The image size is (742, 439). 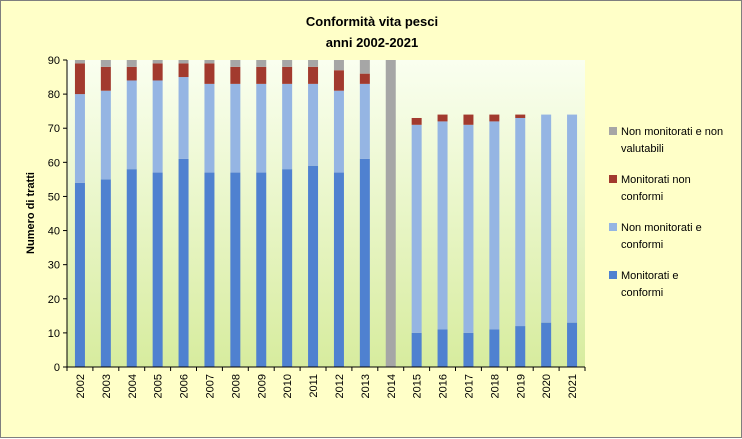 I want to click on bar-segment-2007-s1, so click(x=209, y=128).